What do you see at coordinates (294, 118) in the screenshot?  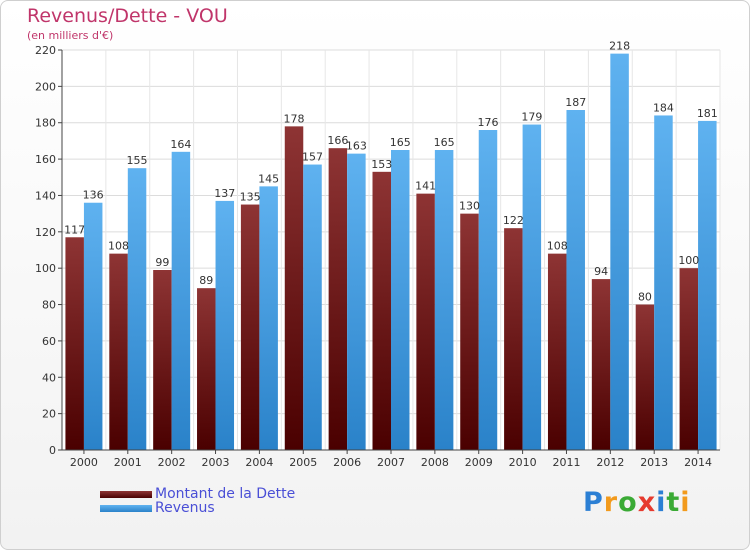 I see `data-label-dette: 178` at bounding box center [294, 118].